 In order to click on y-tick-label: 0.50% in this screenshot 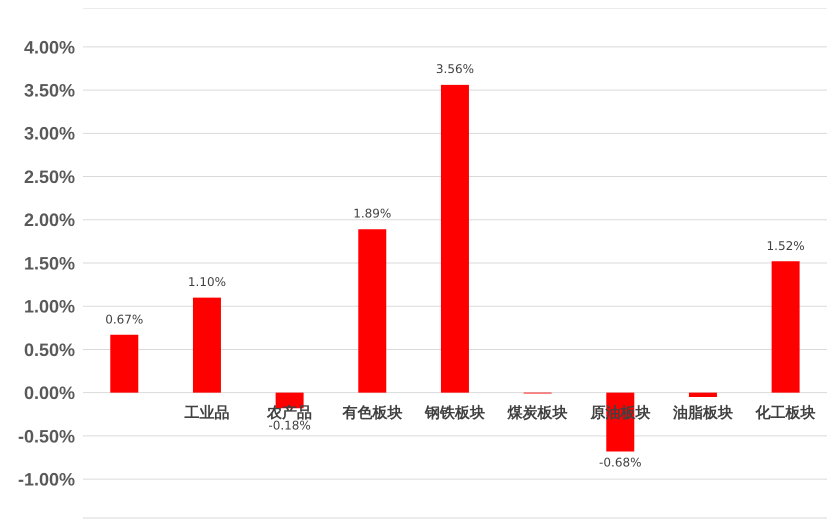, I will do `click(49, 350)`.